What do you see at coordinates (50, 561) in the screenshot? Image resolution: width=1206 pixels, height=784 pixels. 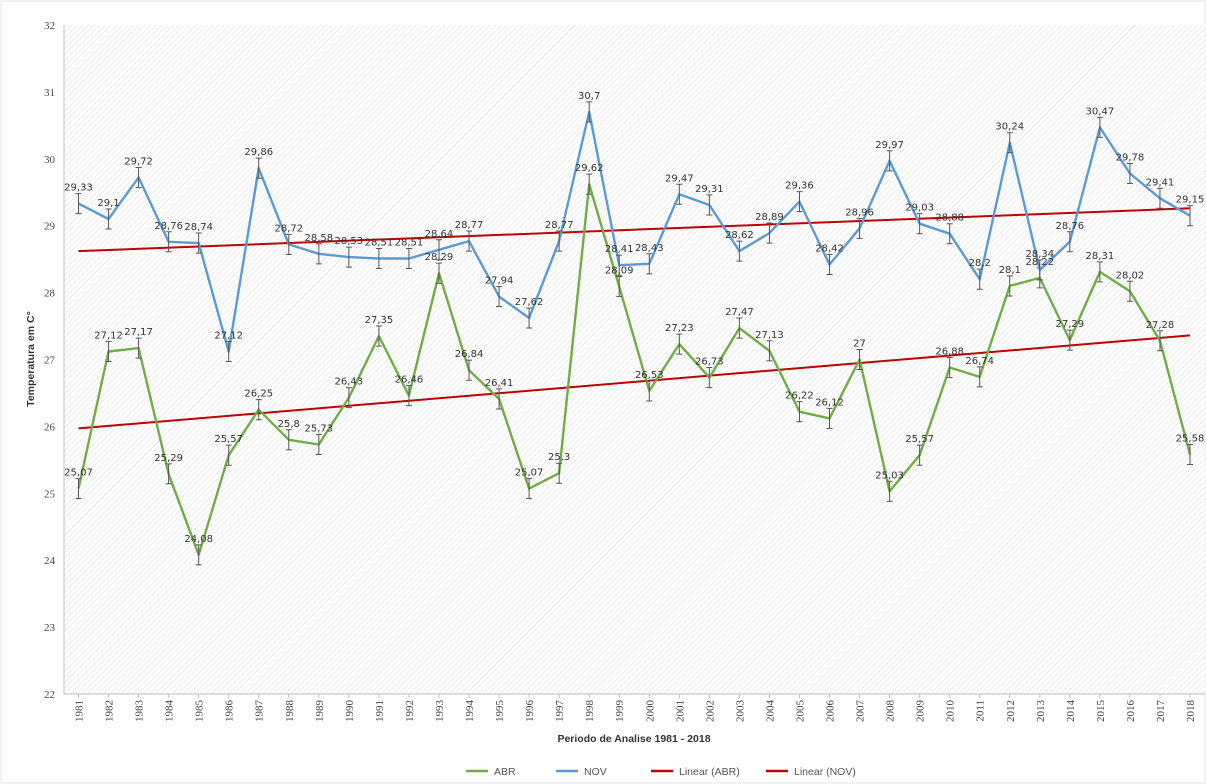 I see `y-tick-label: 24` at bounding box center [50, 561].